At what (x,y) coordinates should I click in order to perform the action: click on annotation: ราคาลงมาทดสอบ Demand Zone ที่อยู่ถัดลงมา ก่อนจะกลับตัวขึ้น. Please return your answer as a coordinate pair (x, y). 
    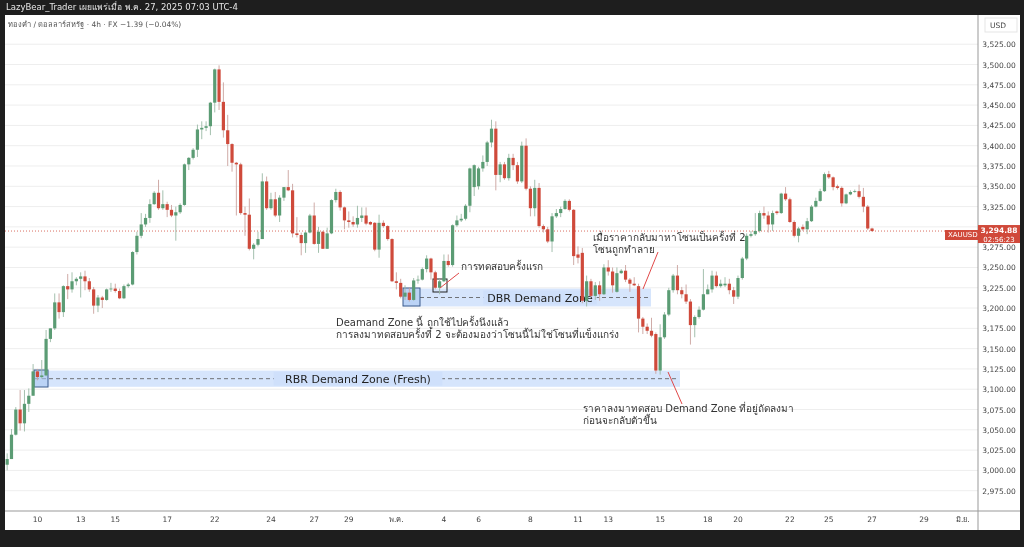
    Looking at the image, I should click on (689, 414).